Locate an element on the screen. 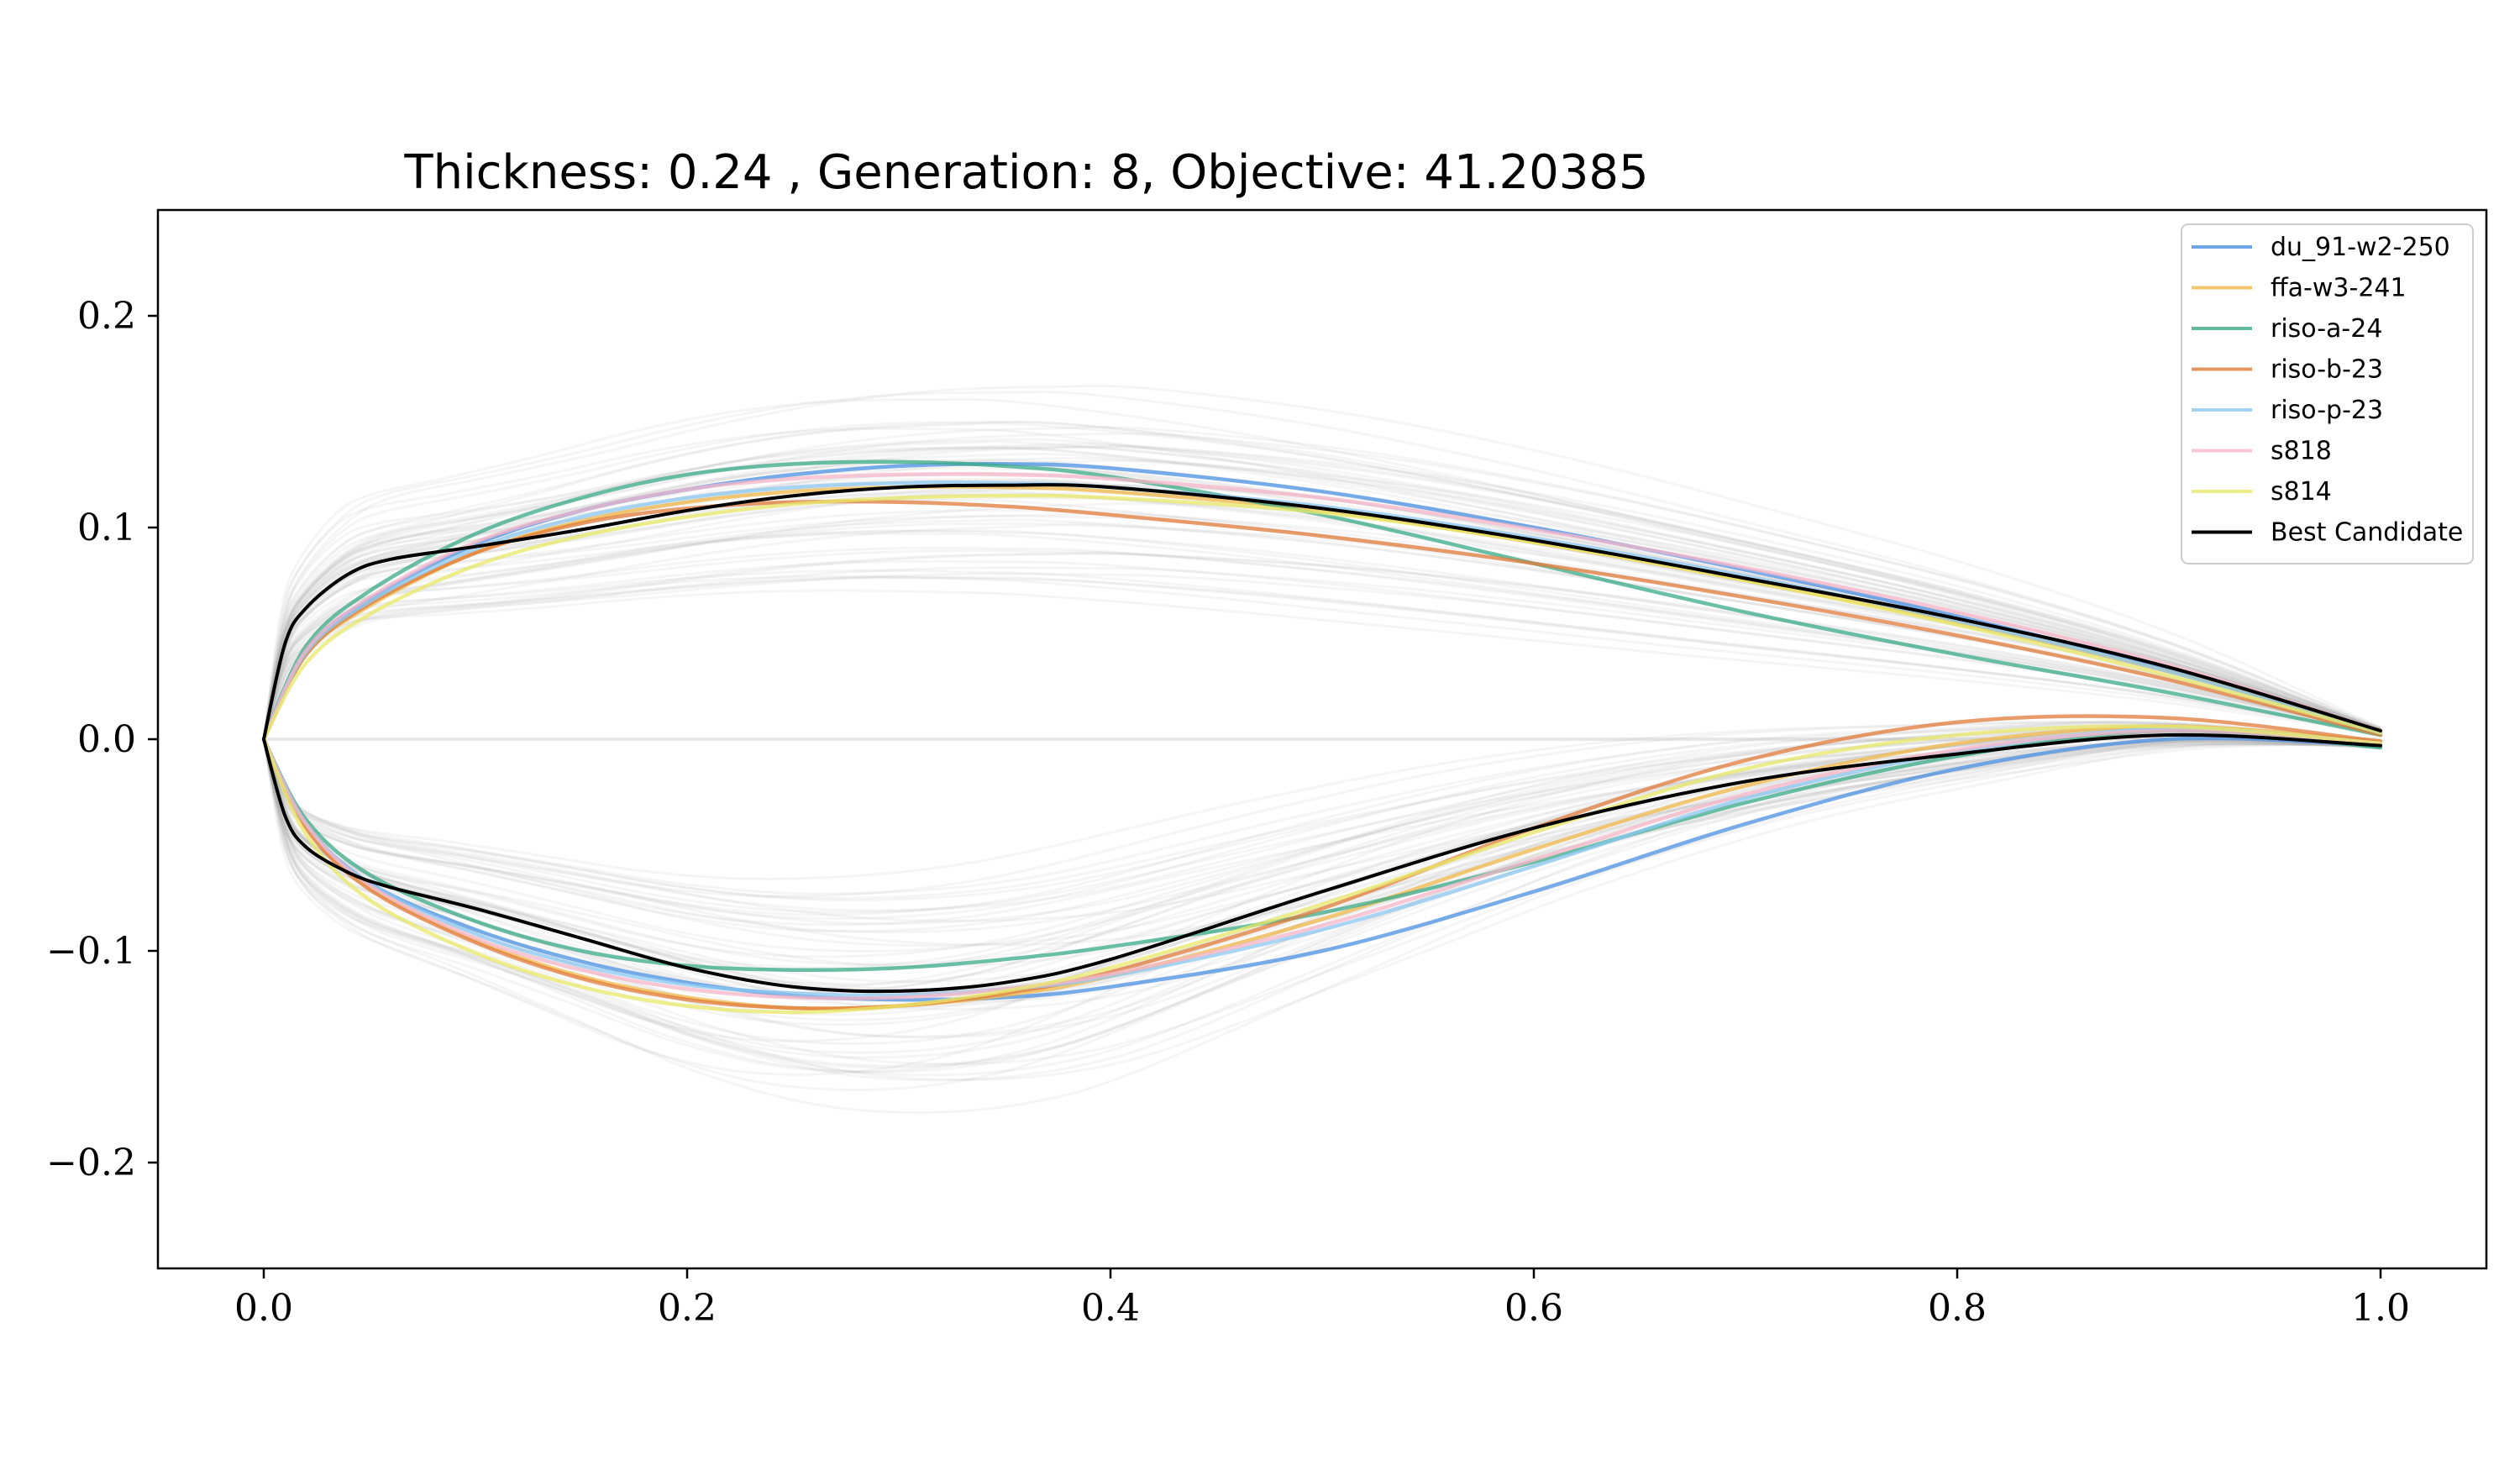 This screenshot has width=2520, height=1470. legend-label: s814 is located at coordinates (2301, 492).